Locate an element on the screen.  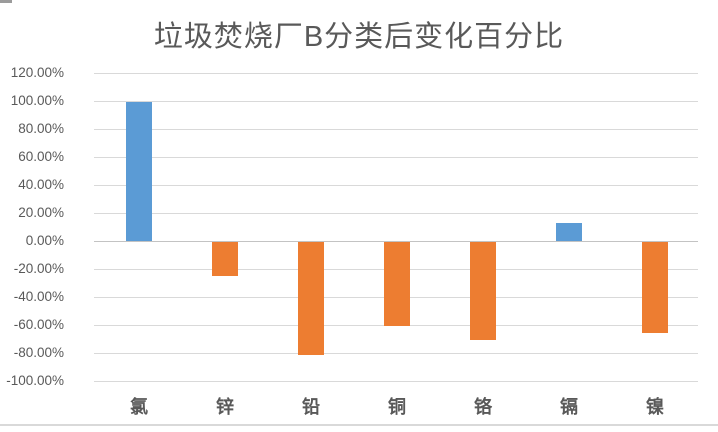
y-tick-label: -60.00% is located at coordinates (38, 324).